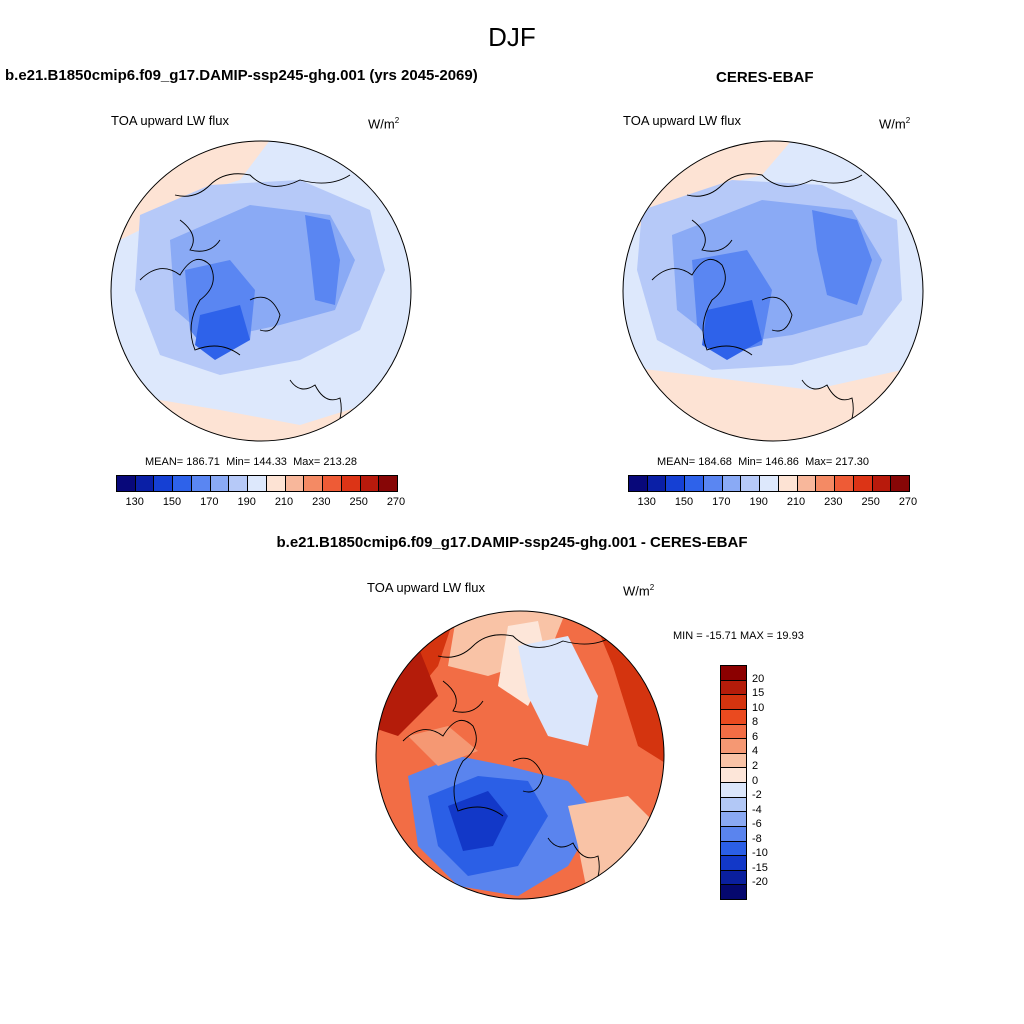 The width and height of the screenshot is (1024, 1024). I want to click on diff-colorbar-tick-label: -20, so click(760, 882).